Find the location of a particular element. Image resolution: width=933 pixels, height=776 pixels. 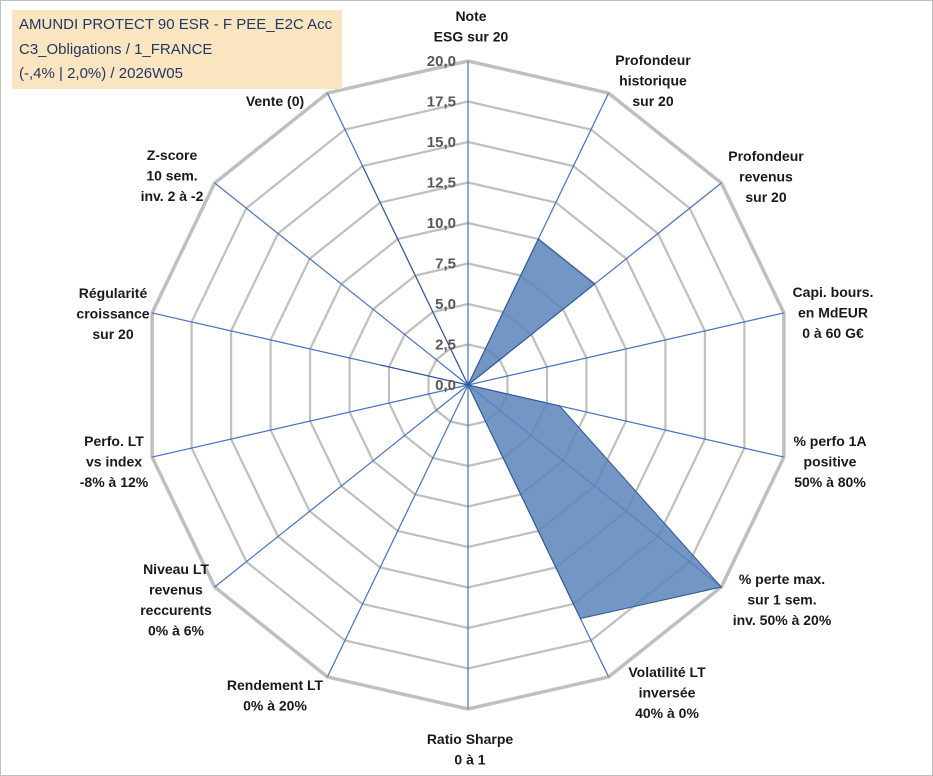

category-label: Capi. bours. en MdEUR 0 à 60 G€ is located at coordinates (833, 312).